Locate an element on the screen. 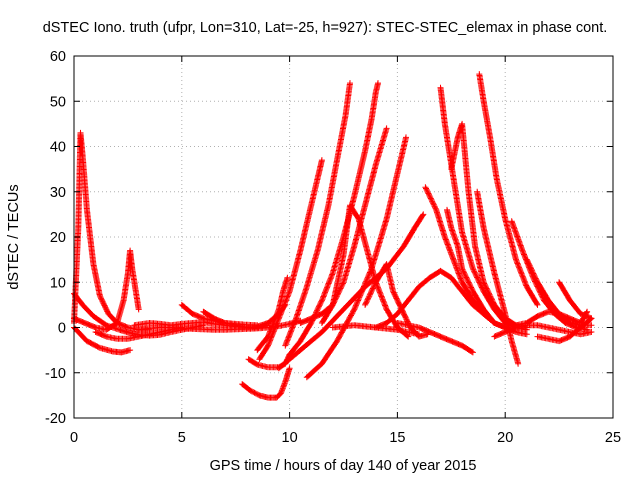 The width and height of the screenshot is (640, 480). y-tick-label: -20 is located at coordinates (55, 419).